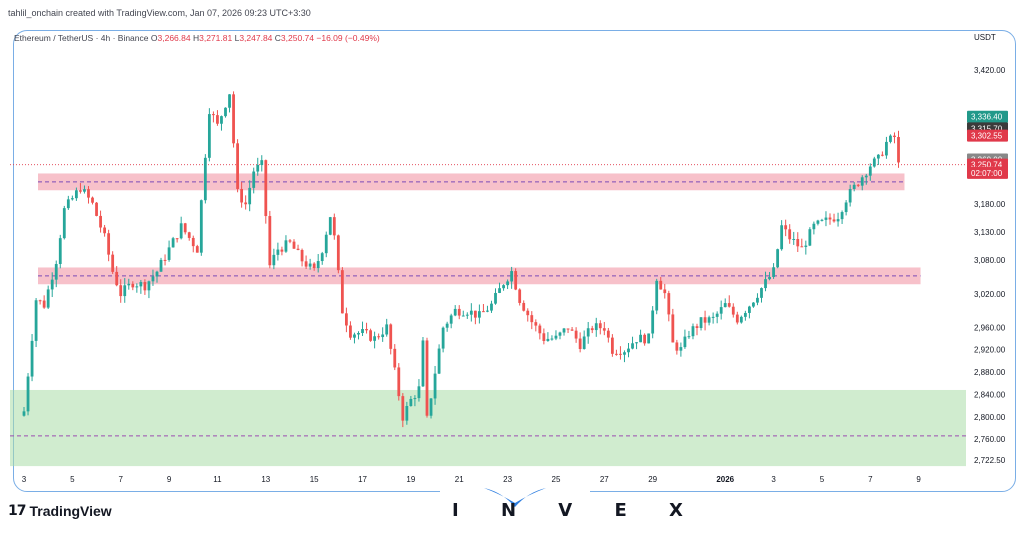 This screenshot has height=538, width=1024. Describe the element at coordinates (488, 428) in the screenshot. I see `support-zone` at that location.